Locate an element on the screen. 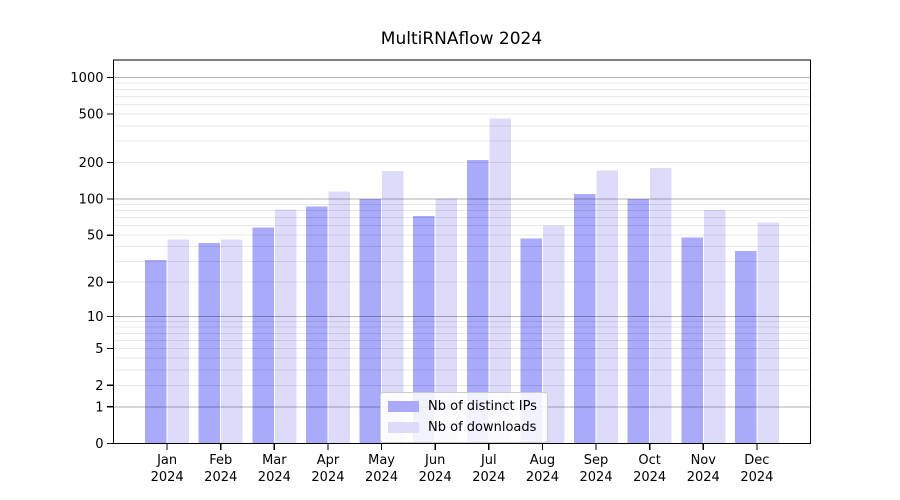 The height and width of the screenshot is (500, 900). legend-label-distinct-ips: Nb of distinct IPs is located at coordinates (482, 406).